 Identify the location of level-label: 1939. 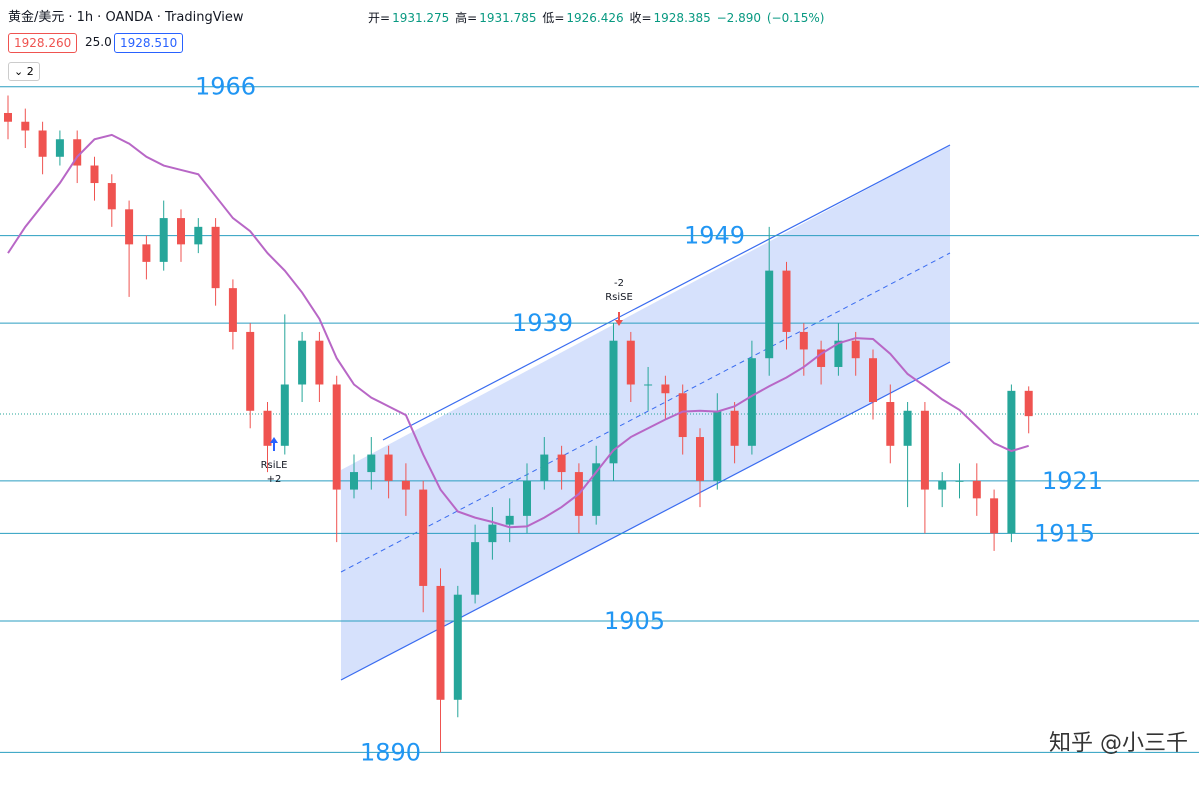
(542, 323).